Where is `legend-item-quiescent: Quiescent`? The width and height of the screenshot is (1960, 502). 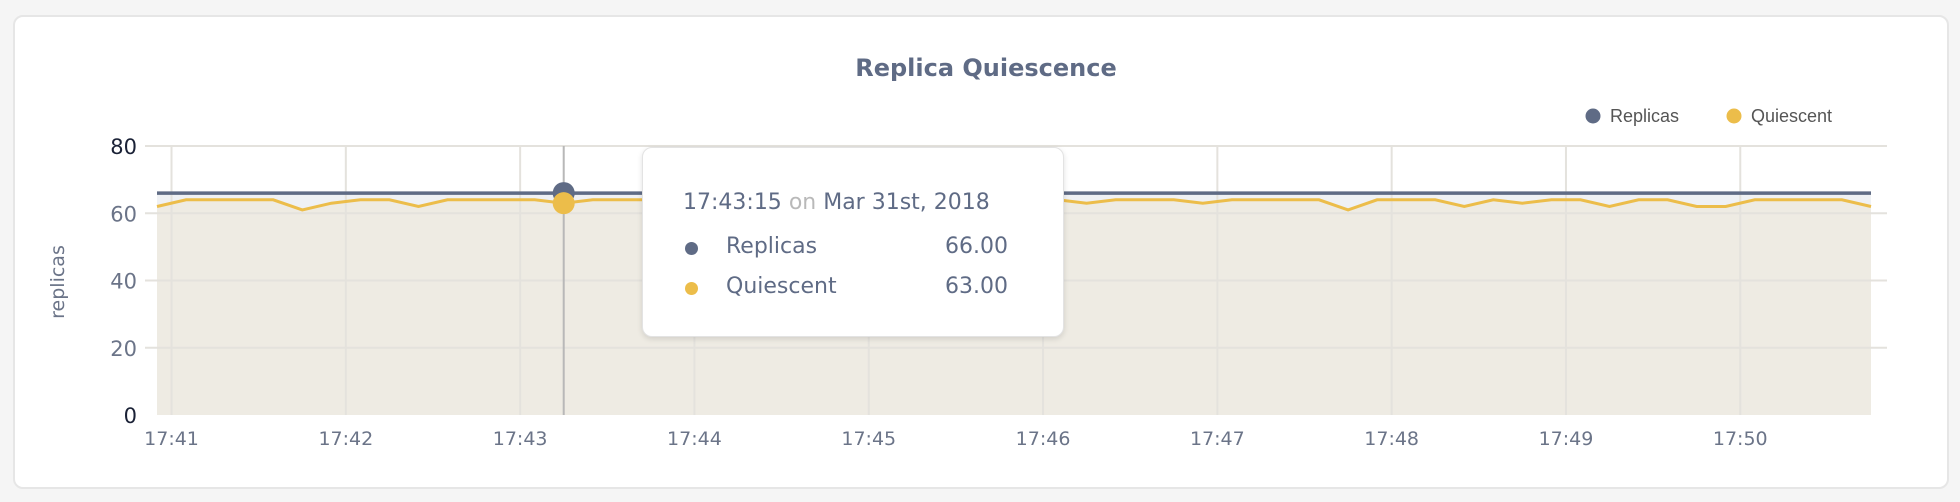
legend-item-quiescent: Quiescent is located at coordinates (1791, 116).